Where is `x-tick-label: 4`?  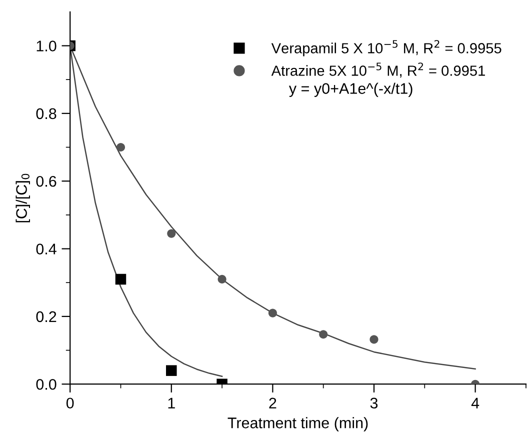 x-tick-label: 4 is located at coordinates (475, 403).